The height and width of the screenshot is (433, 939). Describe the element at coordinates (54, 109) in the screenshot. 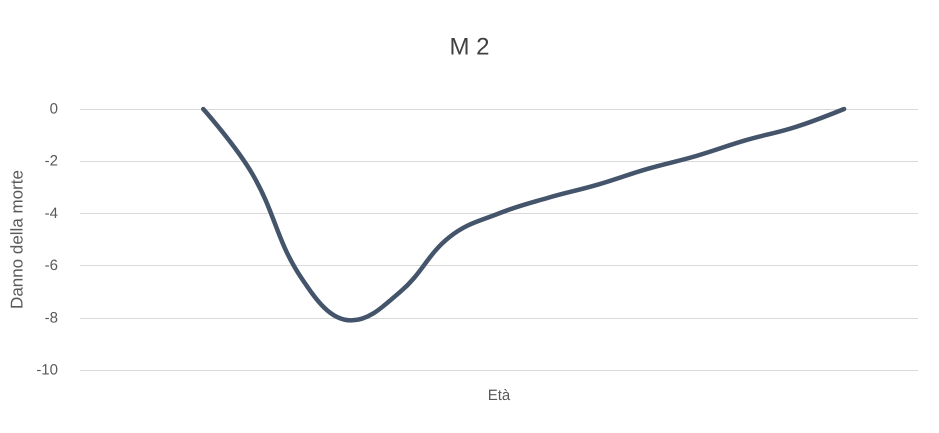

I see `y-tick-label: 0` at that location.